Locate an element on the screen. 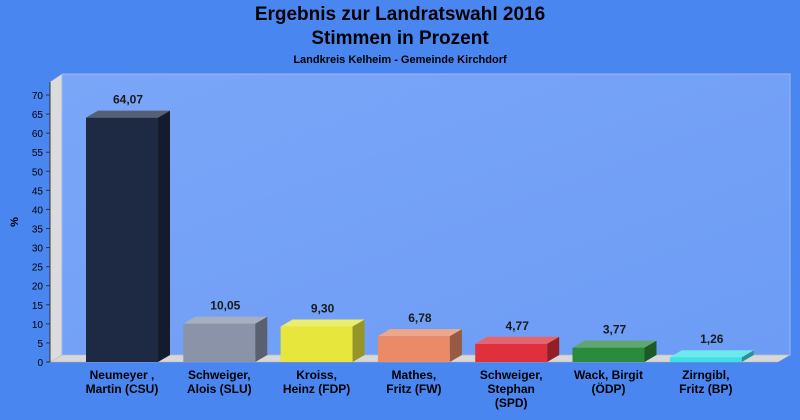  chart-title: Ergebnis zur Landratswahl 2016 is located at coordinates (400, 14).